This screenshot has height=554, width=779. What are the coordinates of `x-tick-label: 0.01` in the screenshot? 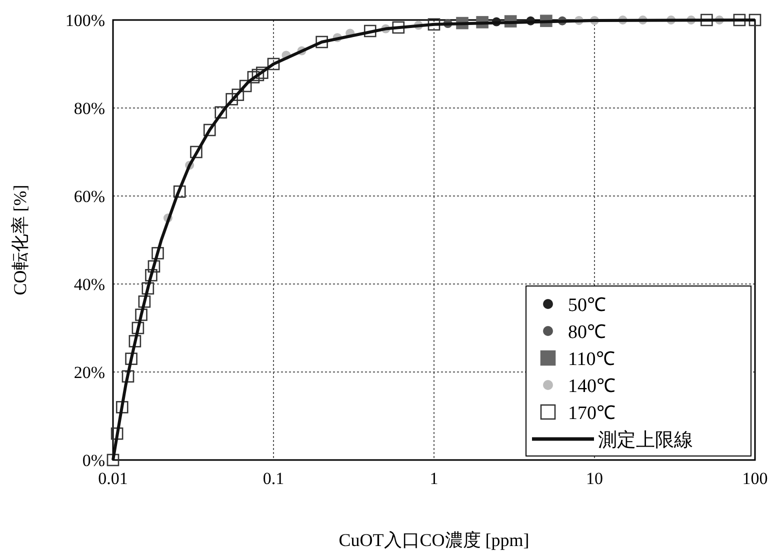 It's located at (113, 478).